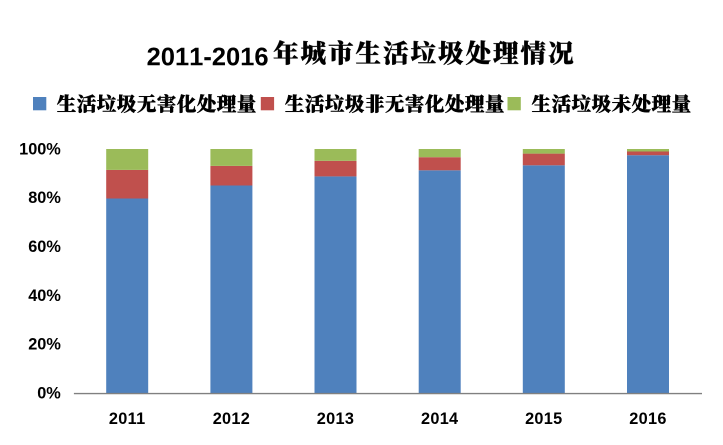  I want to click on svg-text: 2015, so click(543, 419).